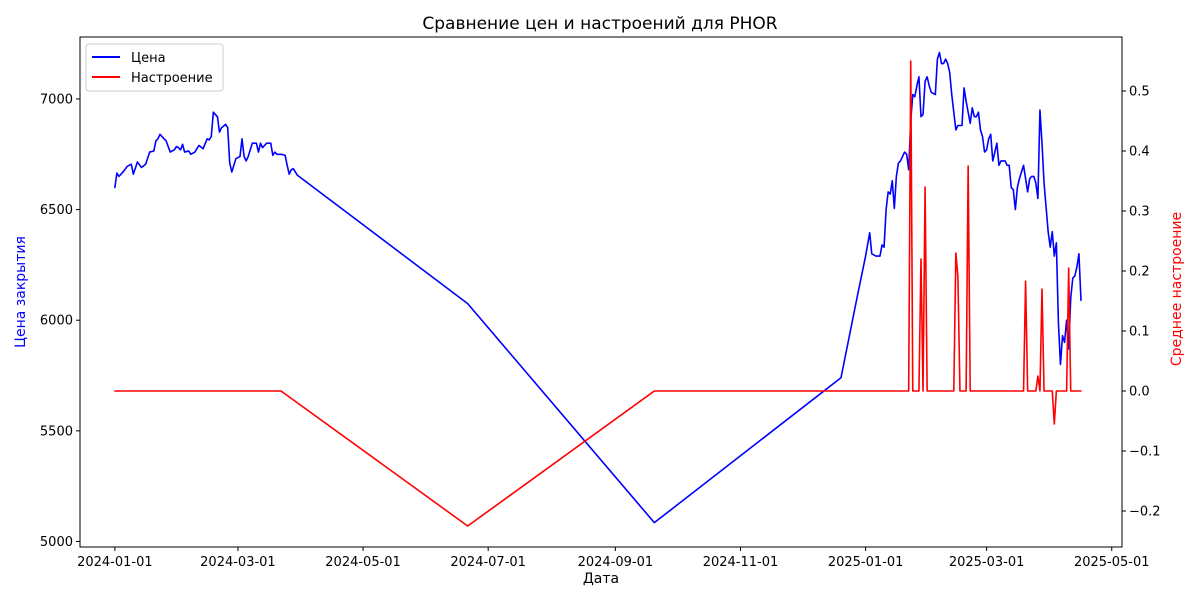  I want to click on x-tick-label: 2025-01-01, so click(866, 562).